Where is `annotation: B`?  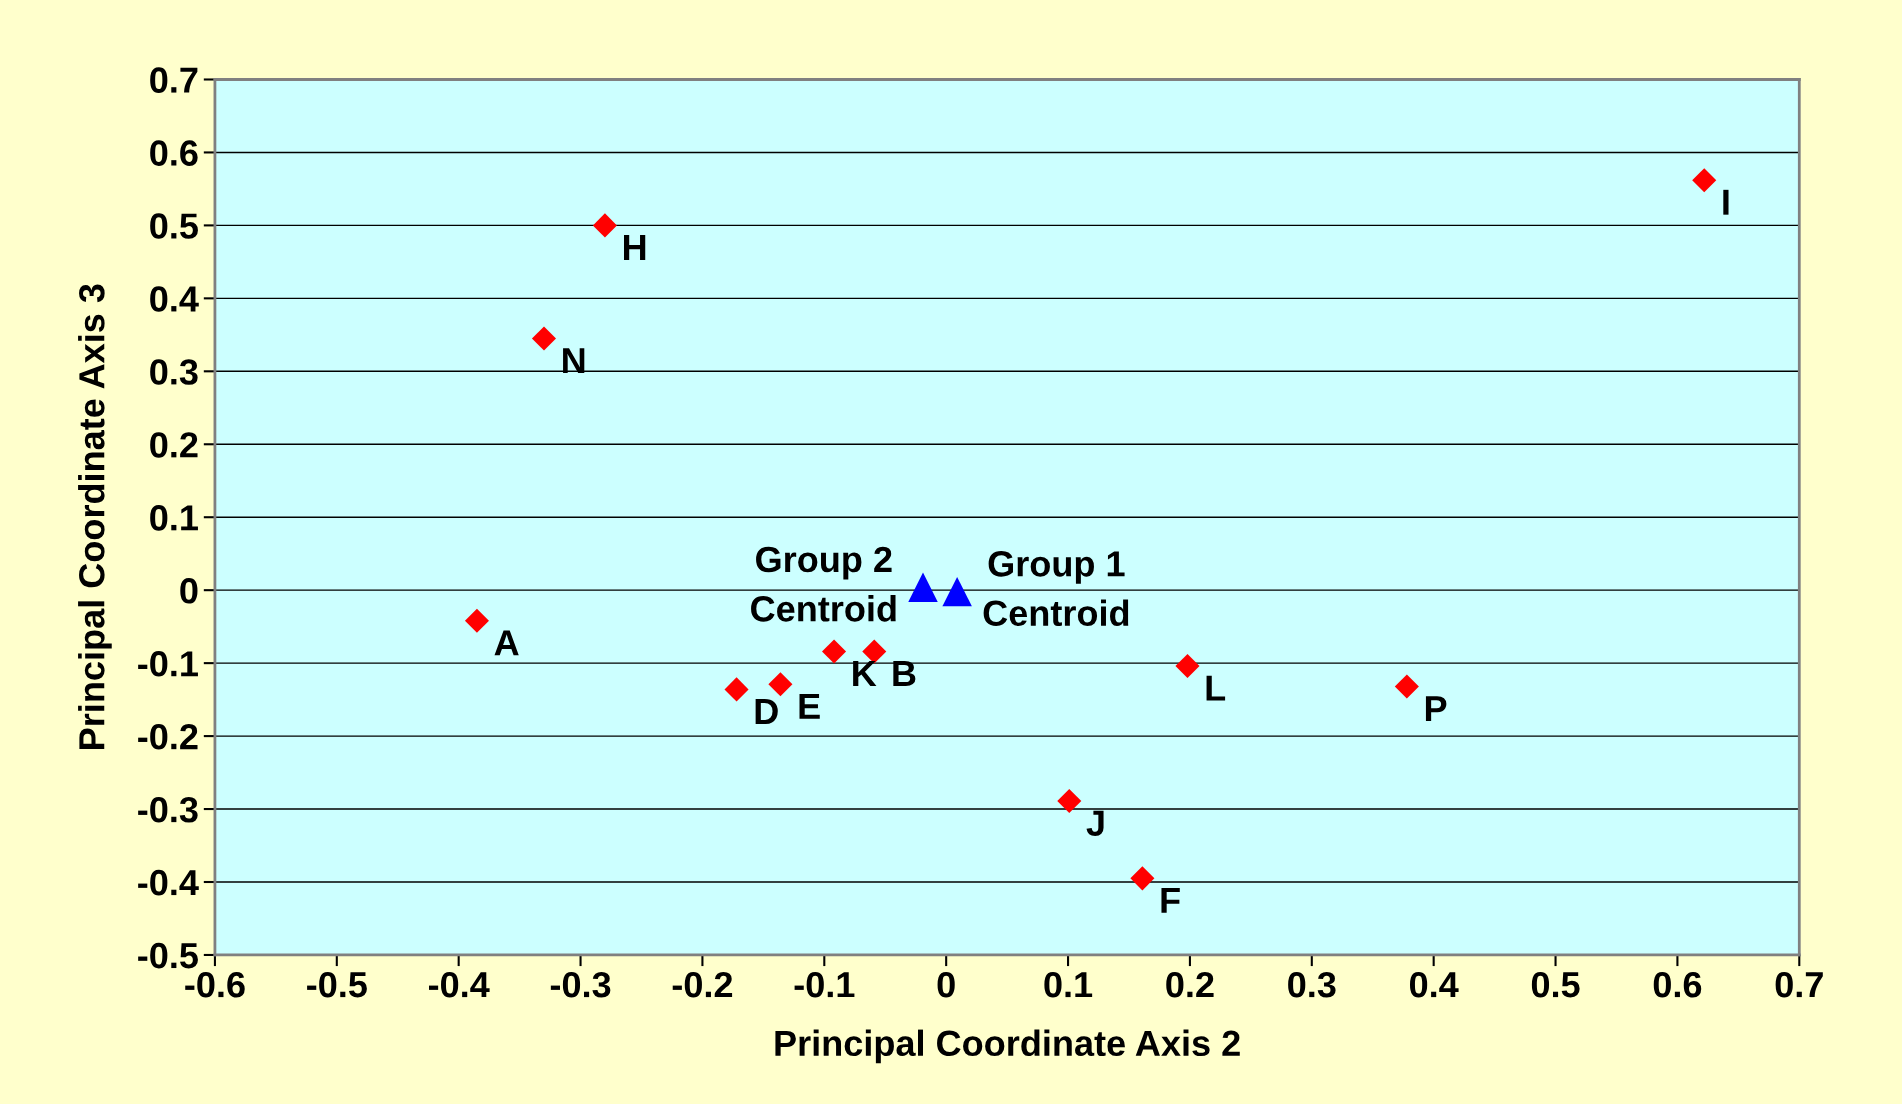 annotation: B is located at coordinates (904, 673).